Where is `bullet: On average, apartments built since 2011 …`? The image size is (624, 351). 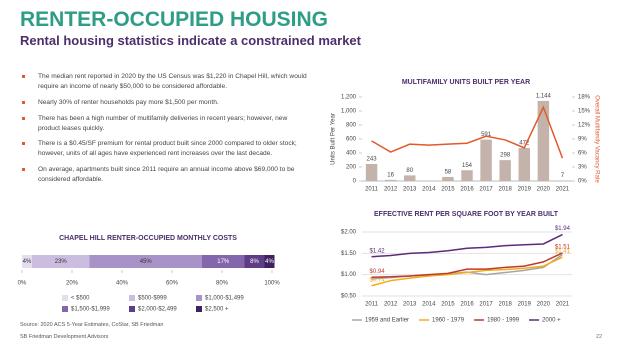 bullet: On average, apartments built since 2011 … is located at coordinates (165, 175).